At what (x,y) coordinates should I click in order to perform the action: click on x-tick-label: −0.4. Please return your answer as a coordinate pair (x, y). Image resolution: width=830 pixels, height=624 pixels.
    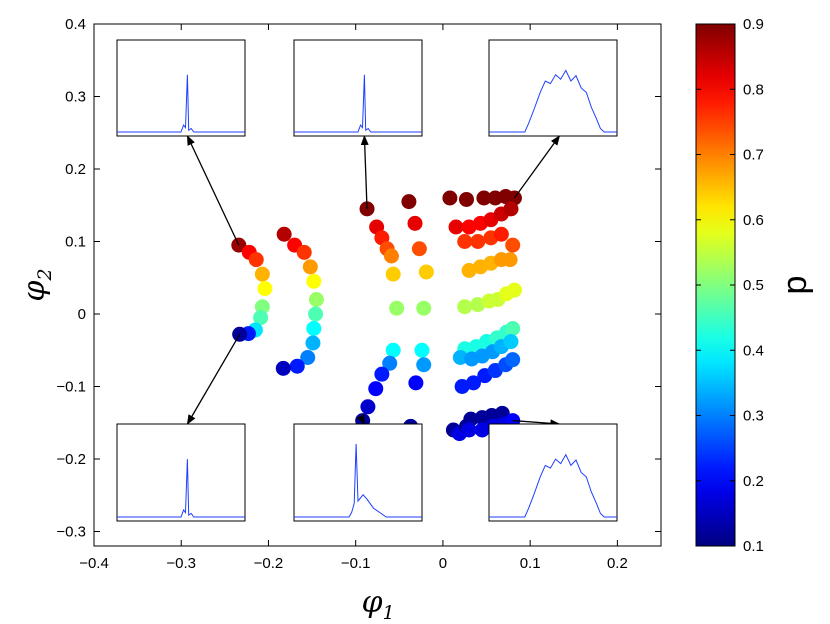
    Looking at the image, I should click on (94, 563).